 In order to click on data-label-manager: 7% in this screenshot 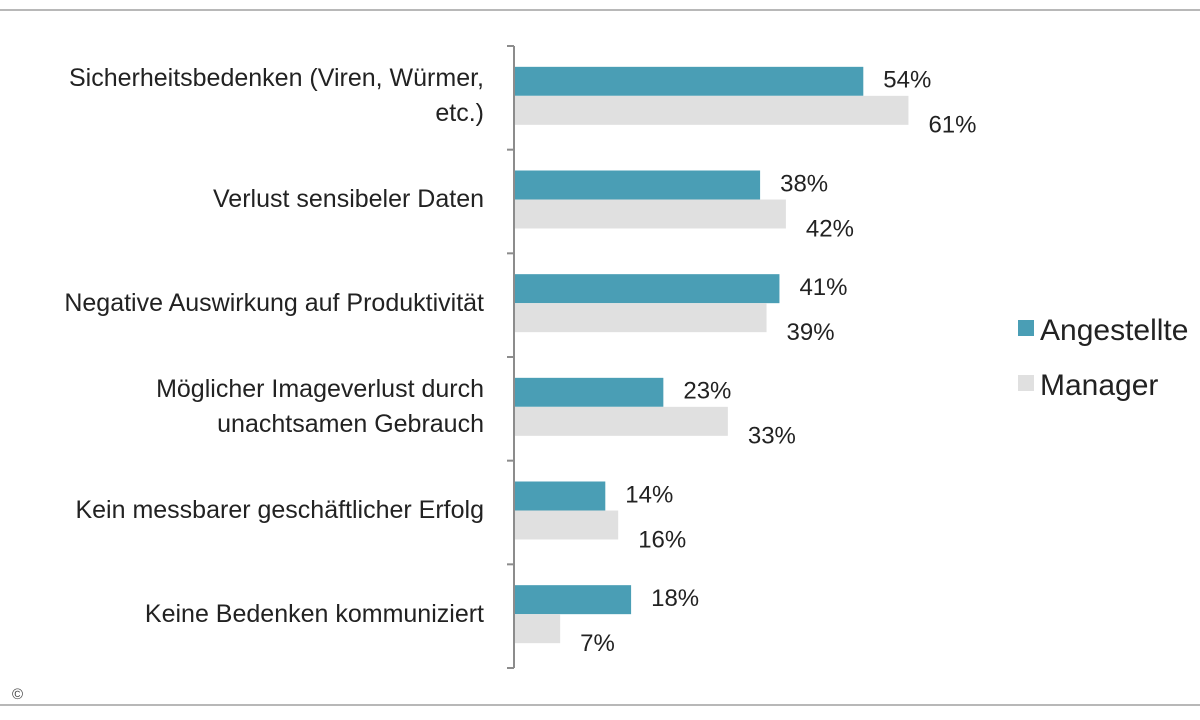, I will do `click(597, 643)`.